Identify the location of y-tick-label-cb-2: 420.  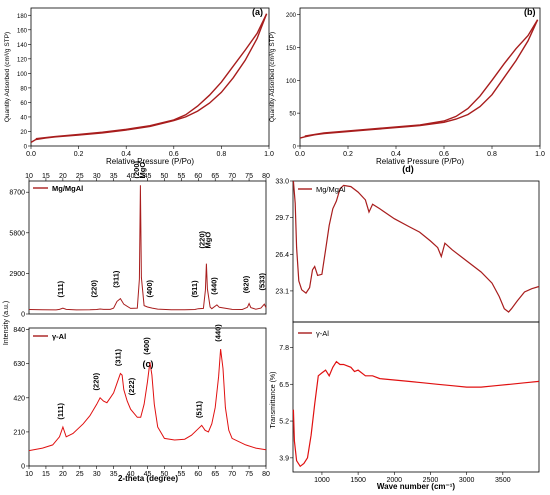
(19, 398).